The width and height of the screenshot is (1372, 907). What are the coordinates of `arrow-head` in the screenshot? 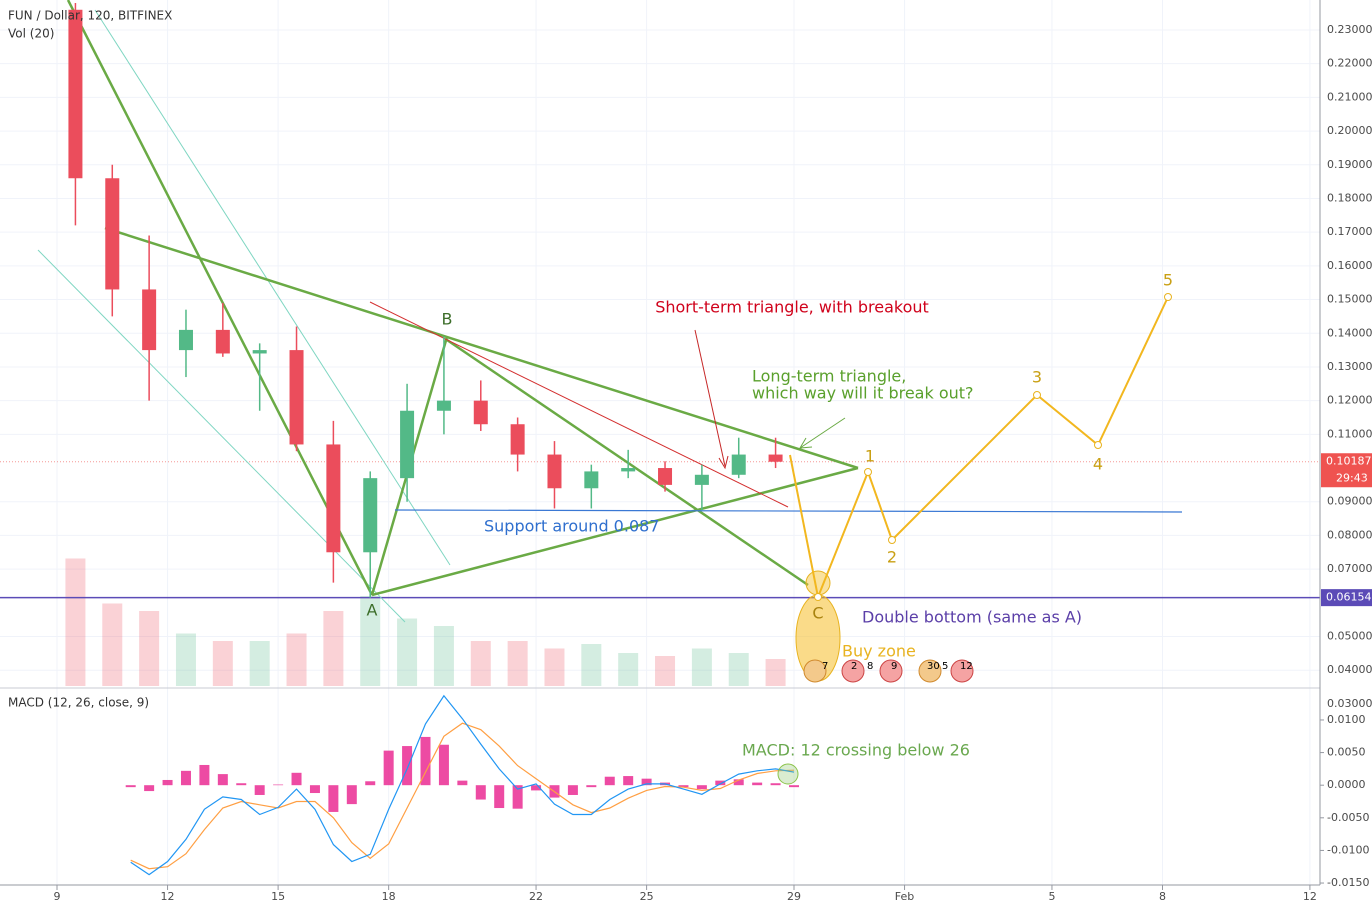 It's located at (723, 462).